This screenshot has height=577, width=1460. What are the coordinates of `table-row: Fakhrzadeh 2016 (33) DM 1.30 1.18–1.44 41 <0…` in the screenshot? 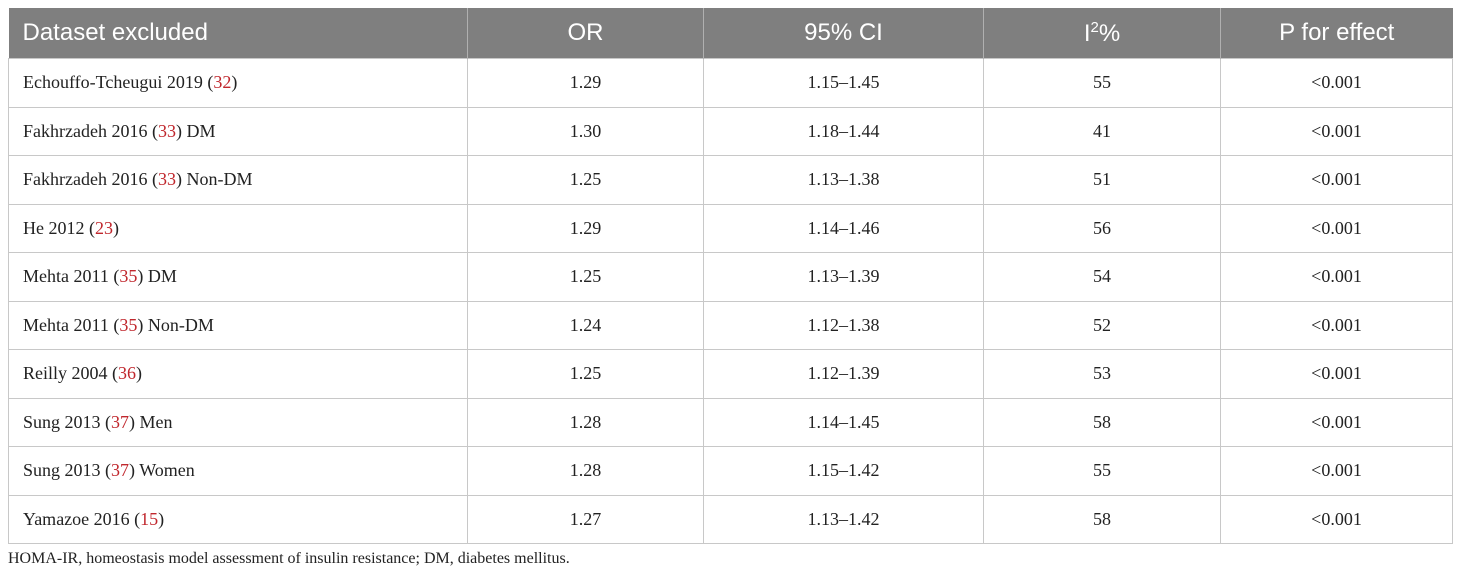 It's located at (730, 131).